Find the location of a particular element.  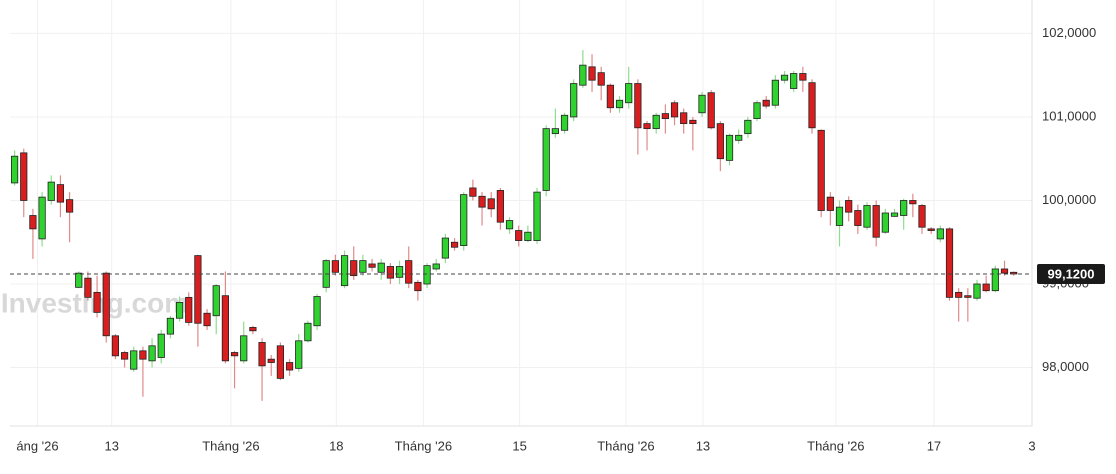

x-tick-label: 13 is located at coordinates (703, 445).